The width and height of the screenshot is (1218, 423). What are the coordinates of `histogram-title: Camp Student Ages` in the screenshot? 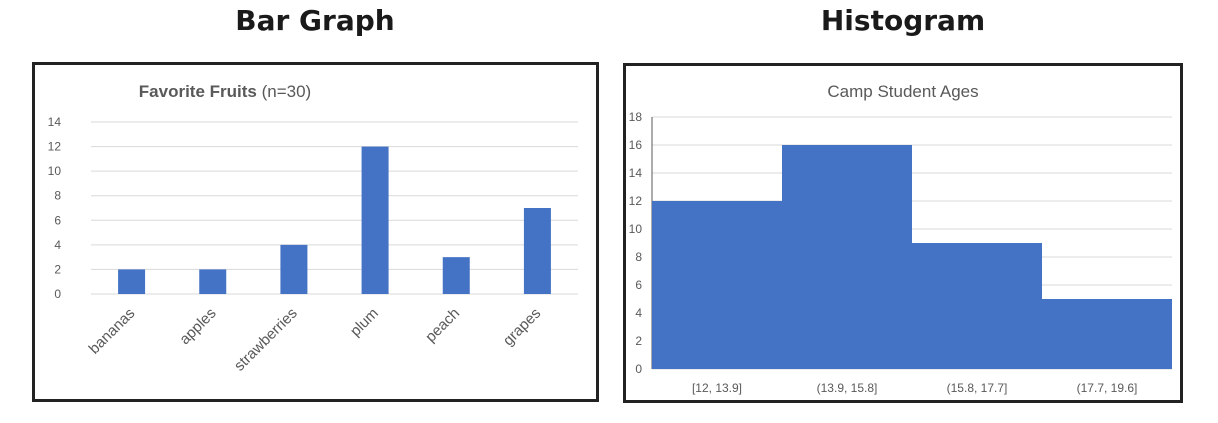 It's located at (902, 91).